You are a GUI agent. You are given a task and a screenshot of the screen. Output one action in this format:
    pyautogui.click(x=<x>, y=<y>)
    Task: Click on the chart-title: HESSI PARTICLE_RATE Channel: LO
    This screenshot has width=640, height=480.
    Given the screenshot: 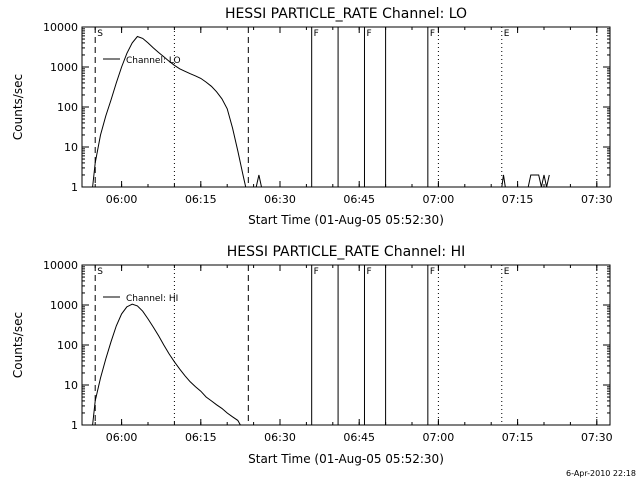 What is the action you would take?
    pyautogui.click(x=346, y=14)
    